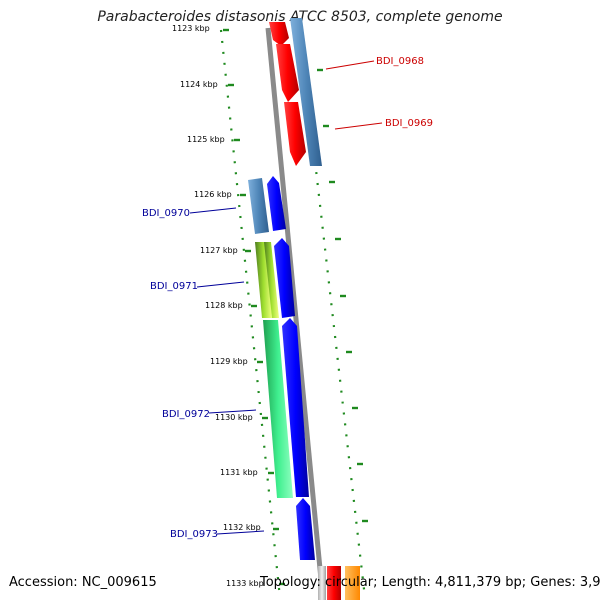 The image size is (600, 600). I want to click on tick-label-1126: 1126 kbp, so click(213, 194).